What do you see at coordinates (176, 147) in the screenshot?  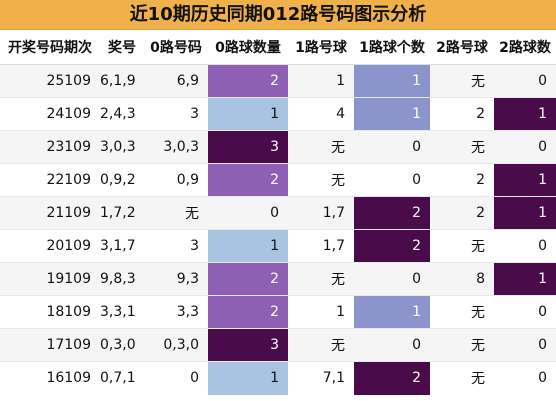 I see `route0-numbers-cell: 3,0,3` at bounding box center [176, 147].